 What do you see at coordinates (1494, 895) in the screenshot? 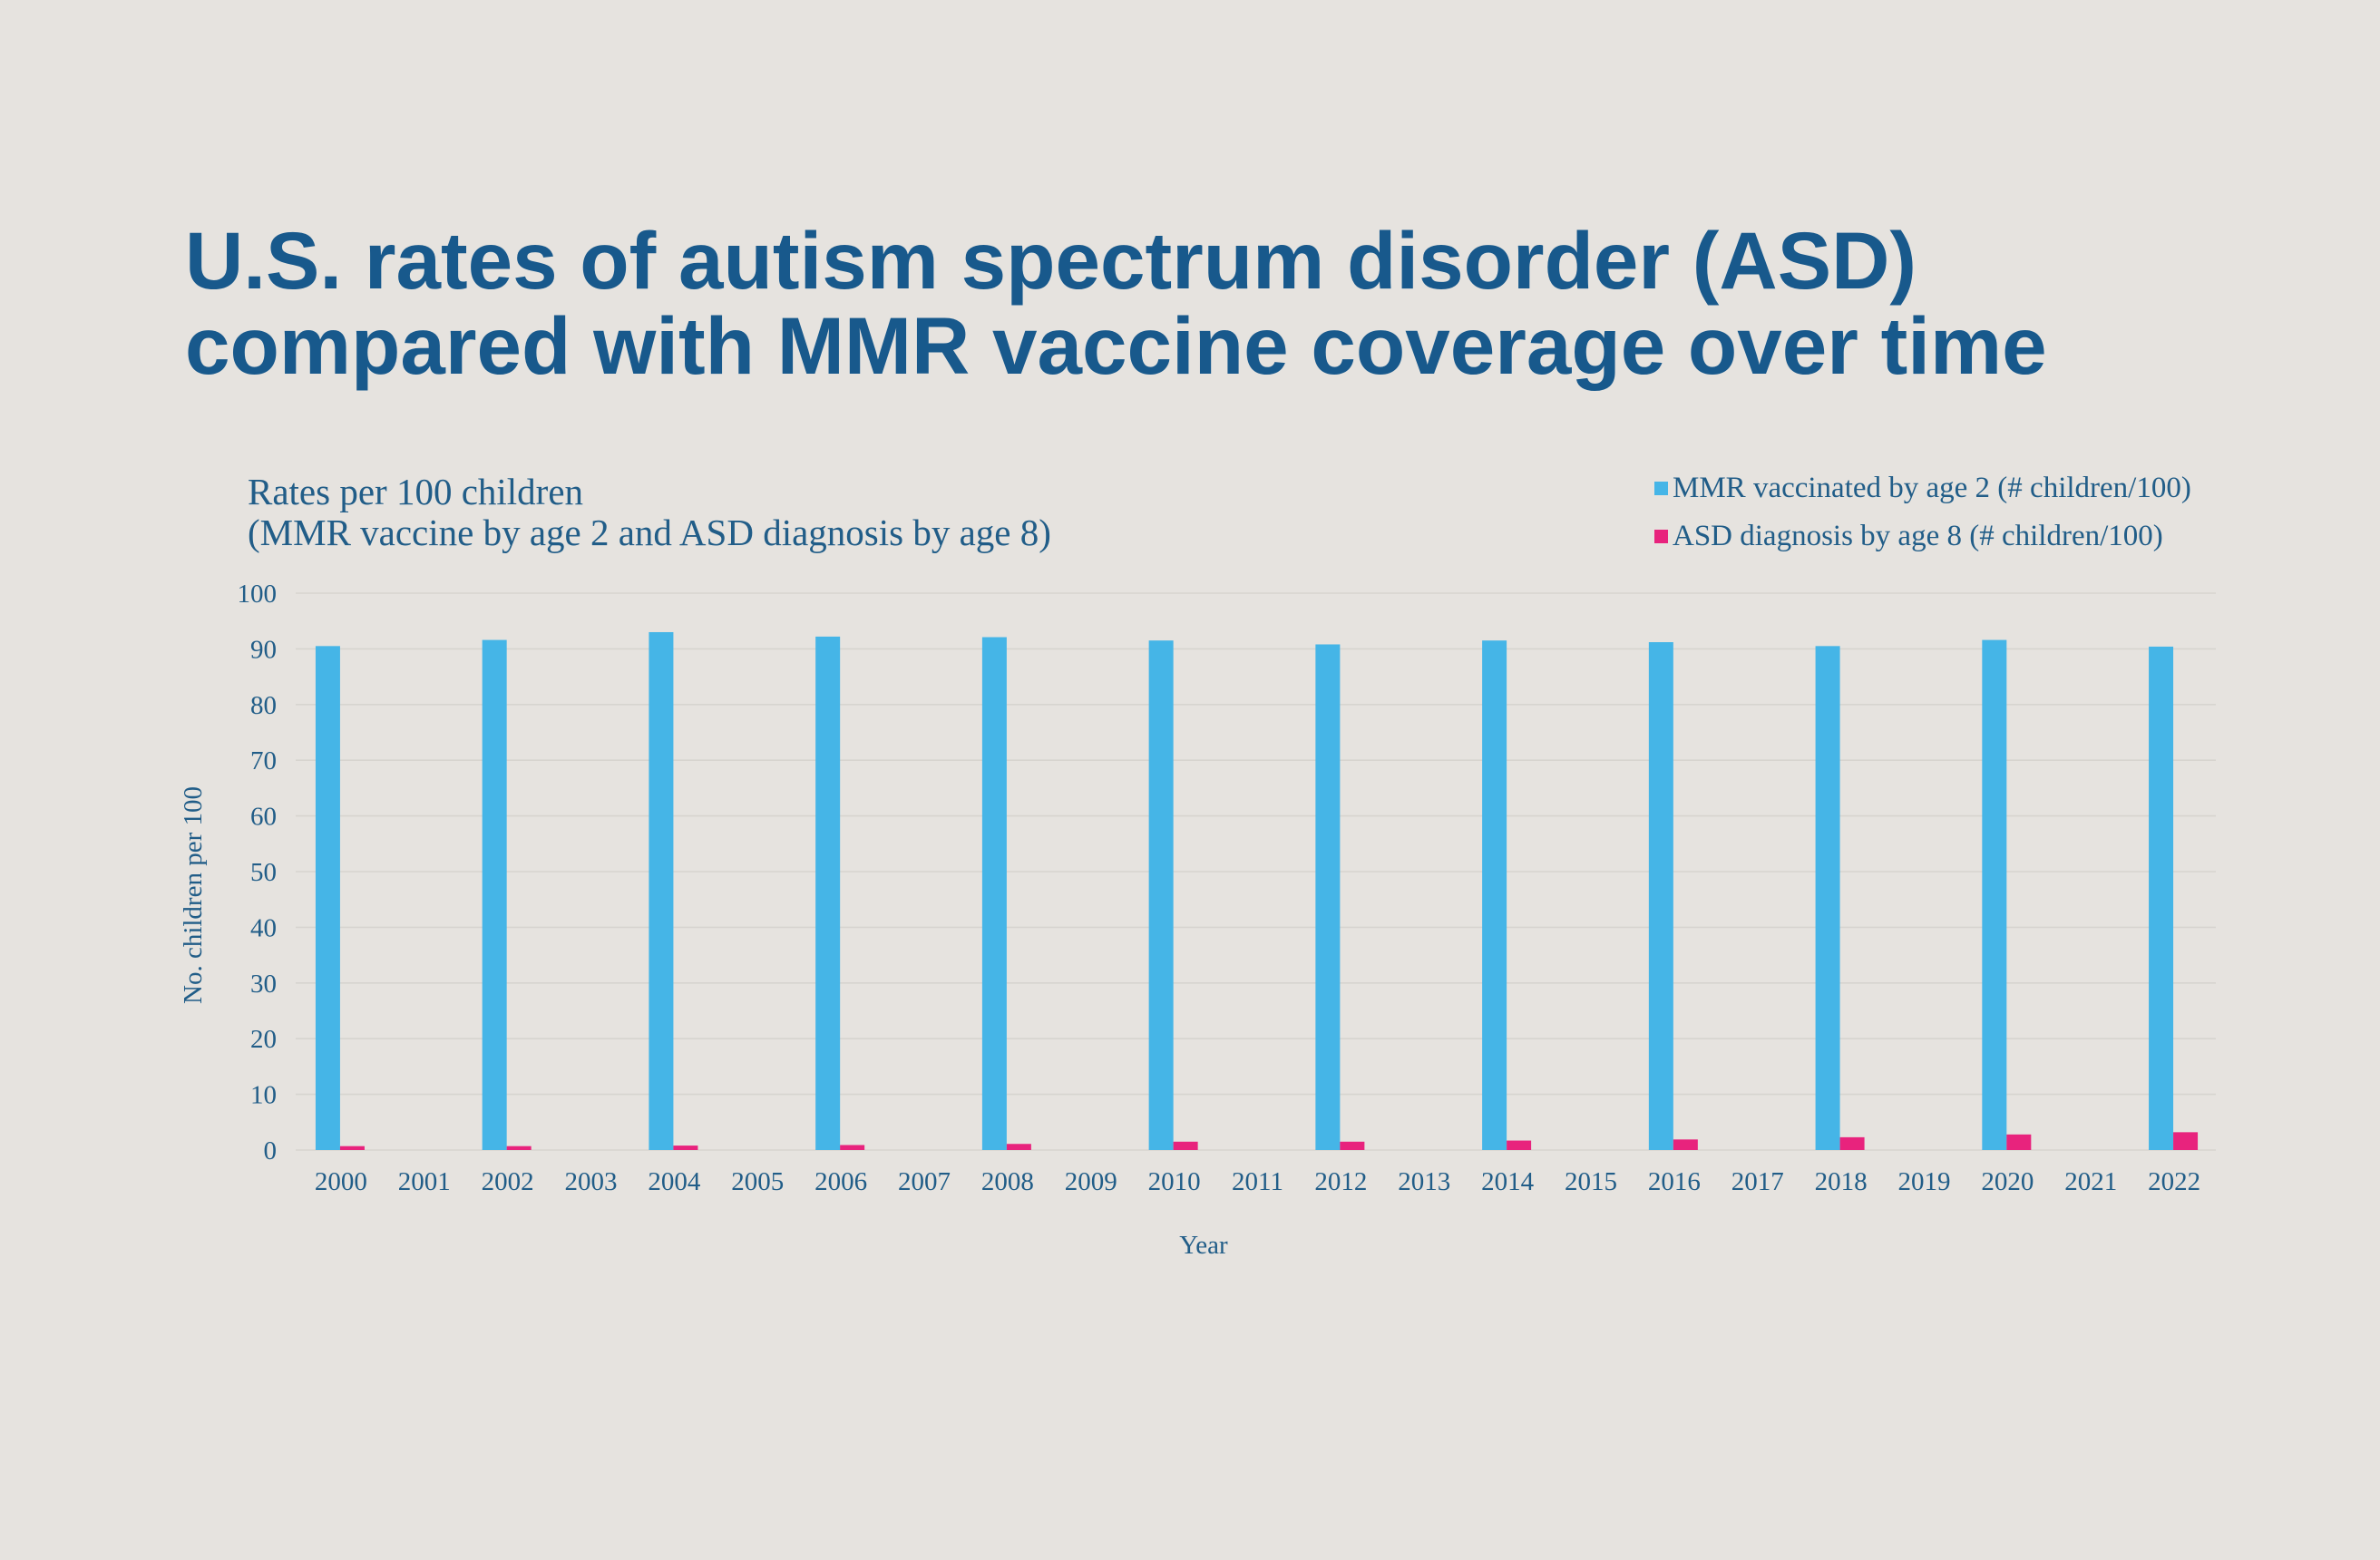
I see `bar-mmr-2014` at bounding box center [1494, 895].